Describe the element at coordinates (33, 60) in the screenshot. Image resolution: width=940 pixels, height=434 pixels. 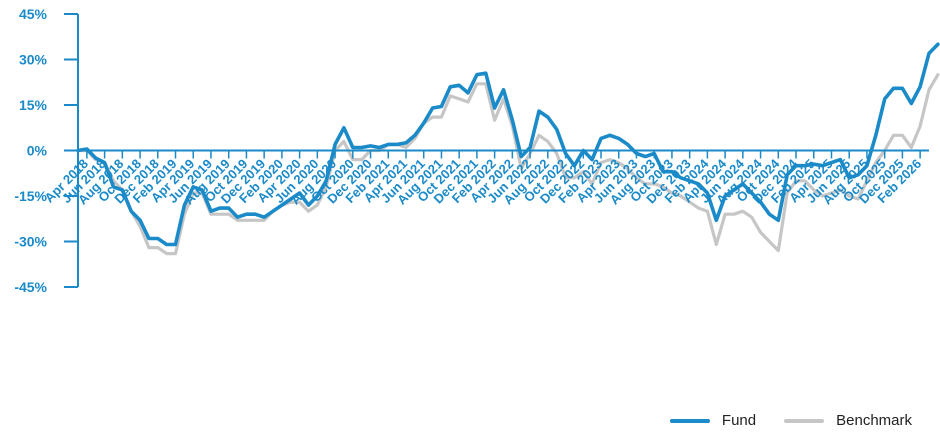
I see `y-tick-label: 30%` at that location.